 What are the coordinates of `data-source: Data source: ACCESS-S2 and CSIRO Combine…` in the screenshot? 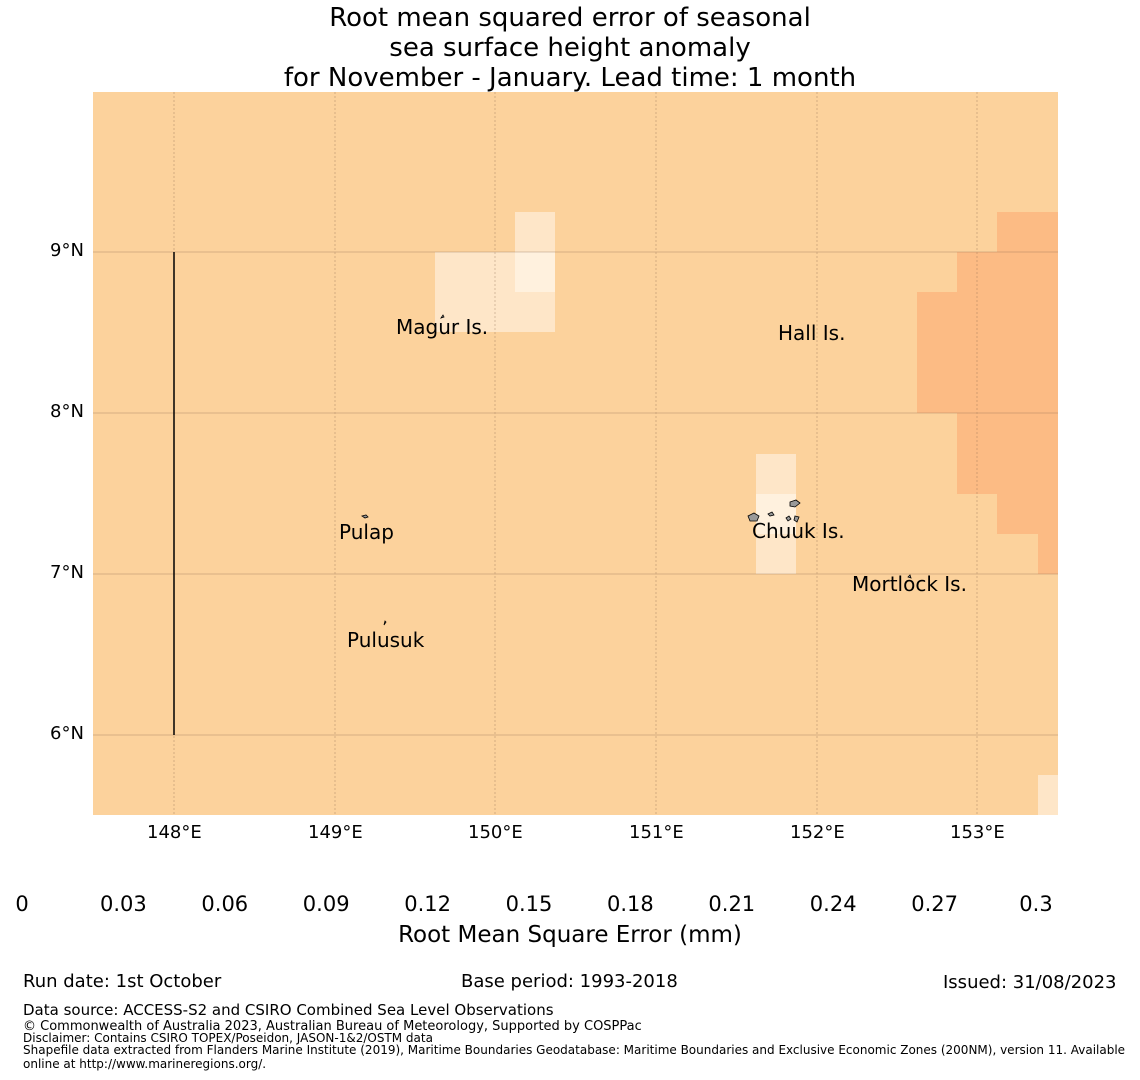 It's located at (288, 1010).